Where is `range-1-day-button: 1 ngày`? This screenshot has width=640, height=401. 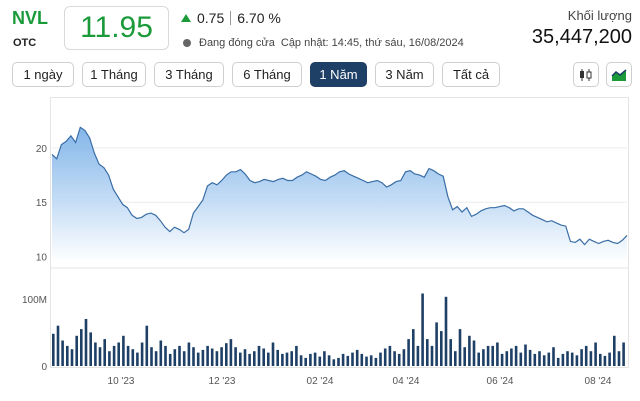
range-1-day-button: 1 ngày is located at coordinates (43, 74).